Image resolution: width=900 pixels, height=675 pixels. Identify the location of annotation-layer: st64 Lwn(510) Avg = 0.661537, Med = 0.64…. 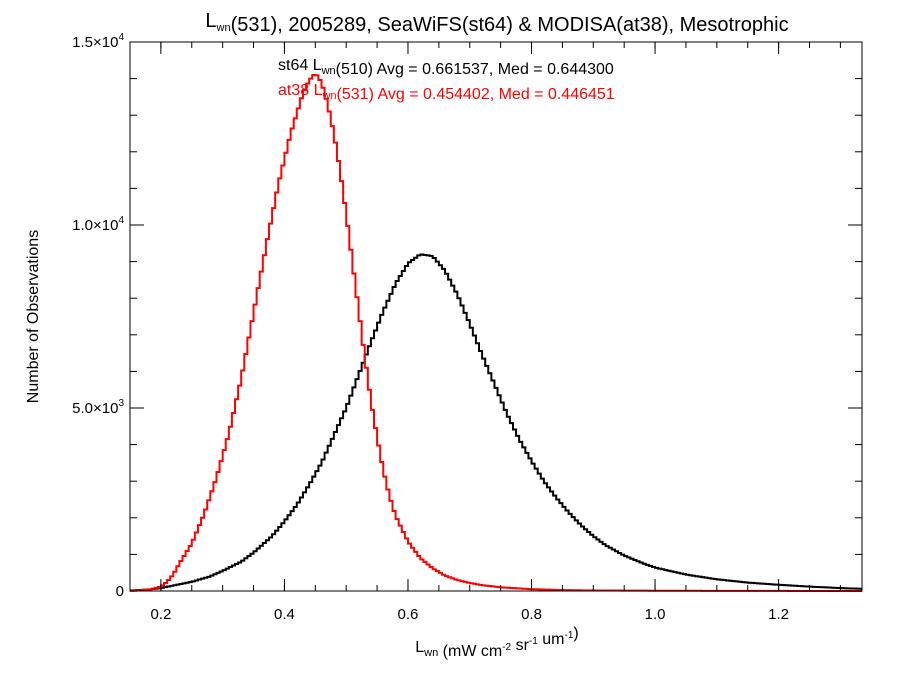
(446, 80).